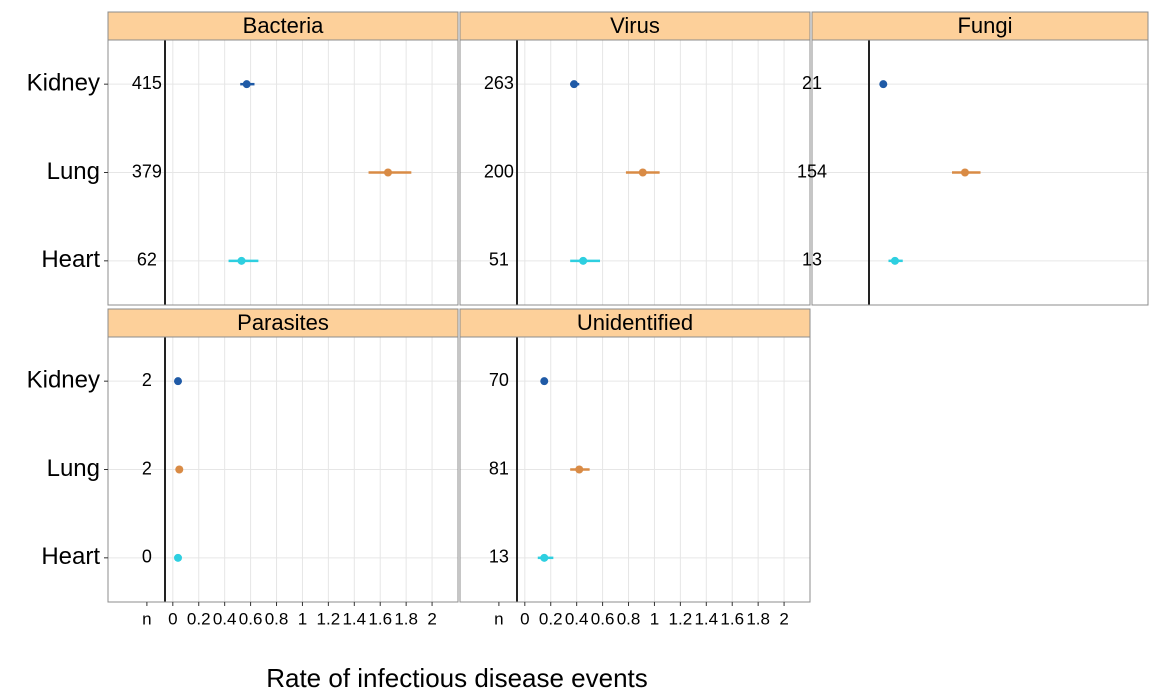 This screenshot has height=694, width=1149. Describe the element at coordinates (984, 25) in the screenshot. I see `panel-title: Fungi` at that location.